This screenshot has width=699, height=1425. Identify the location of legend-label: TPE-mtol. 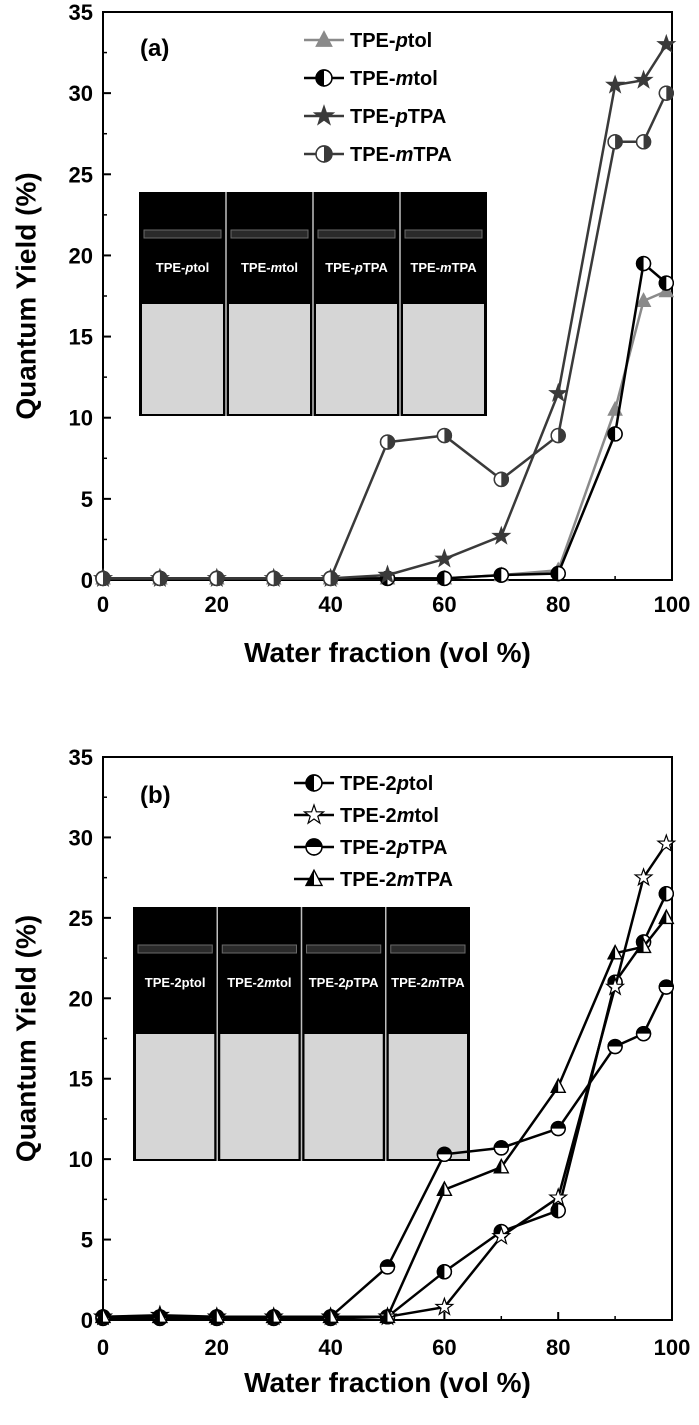
(394, 79).